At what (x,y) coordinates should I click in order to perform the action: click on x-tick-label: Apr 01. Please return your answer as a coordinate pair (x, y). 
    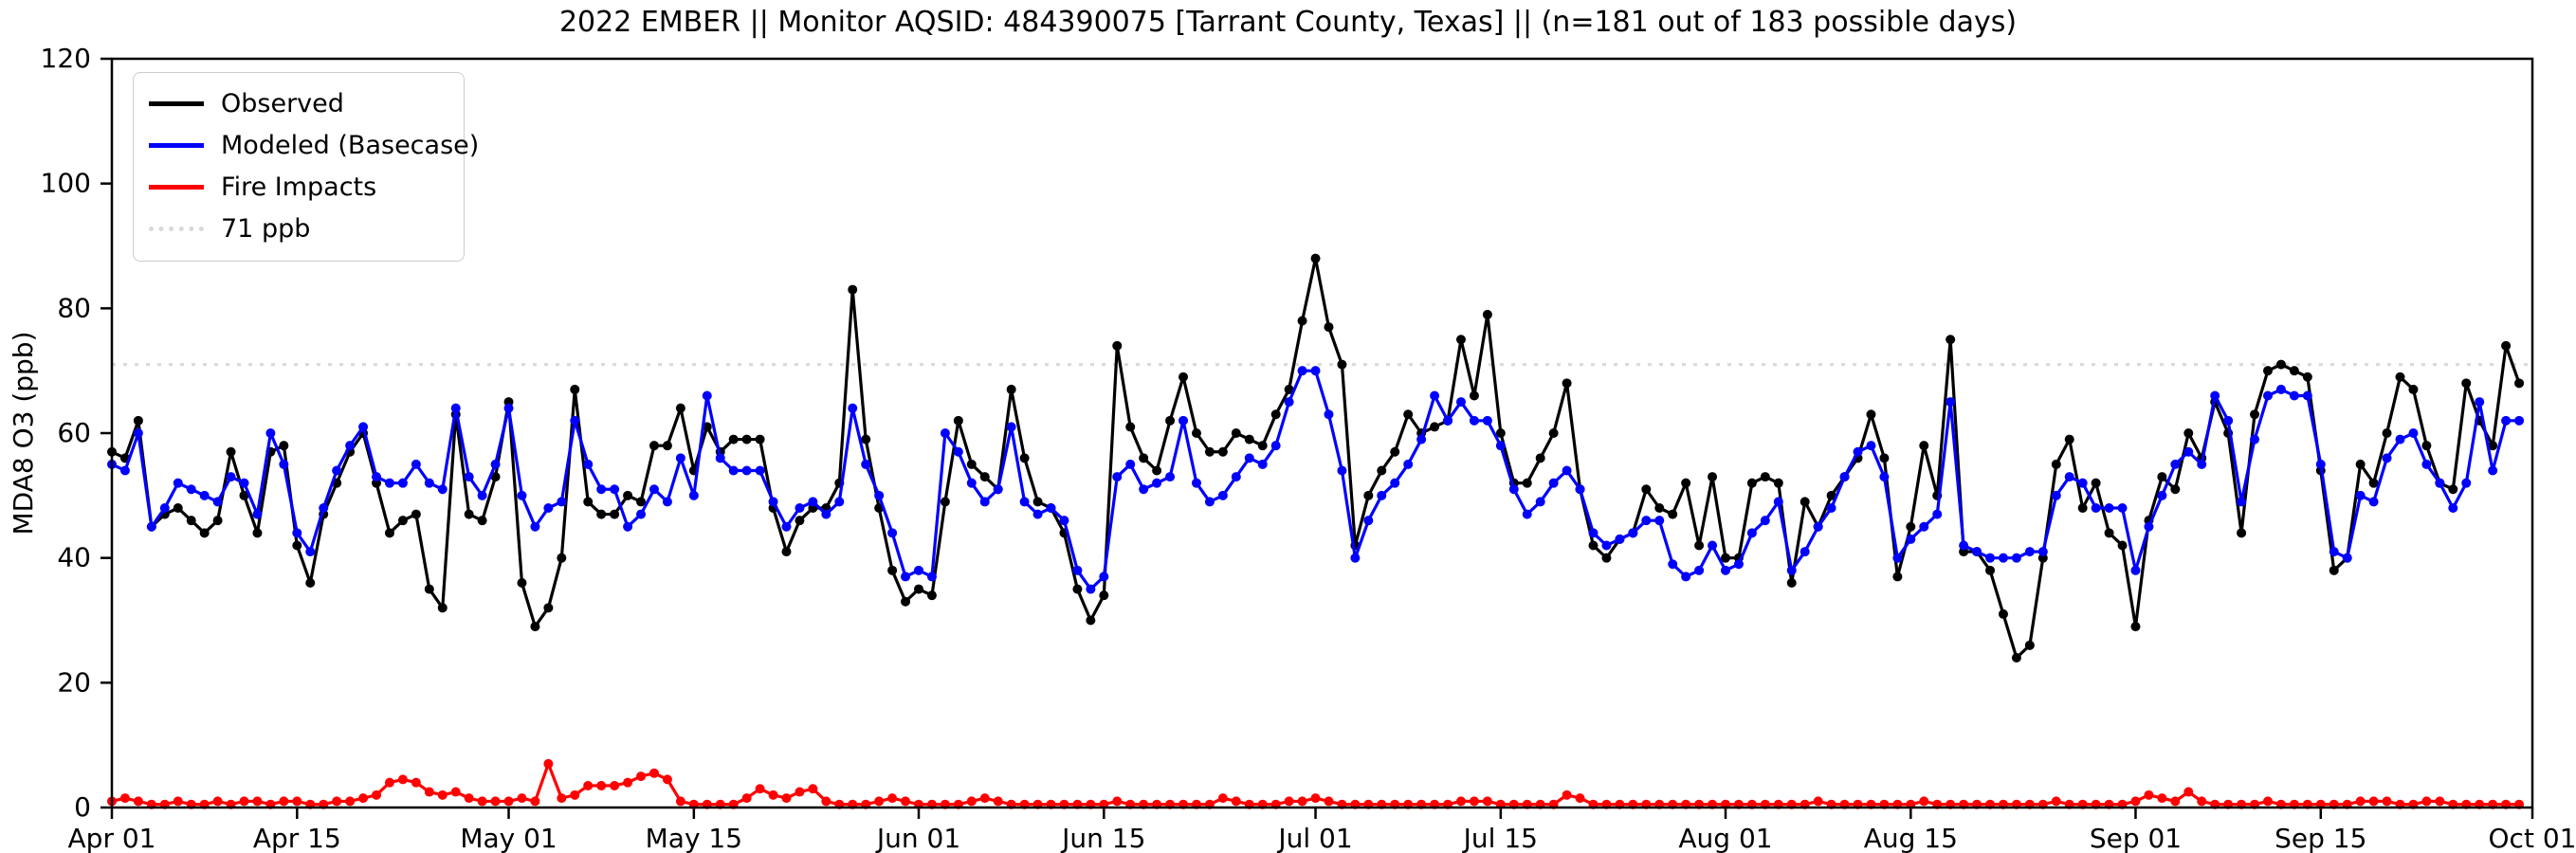
    Looking at the image, I should click on (112, 838).